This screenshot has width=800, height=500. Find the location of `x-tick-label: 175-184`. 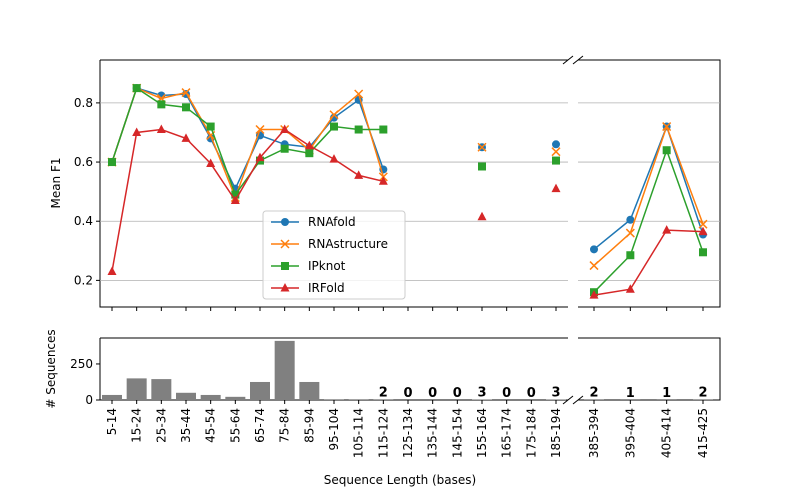

x-tick-label: 175-184 is located at coordinates (531, 433).